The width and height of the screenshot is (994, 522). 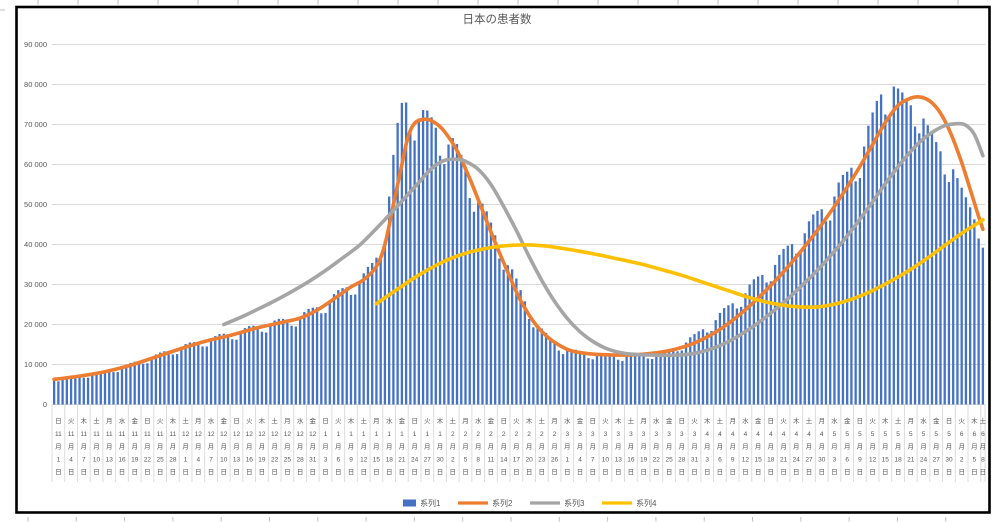 What do you see at coordinates (35, 244) in the screenshot?
I see `y-tick-label: 40 000` at bounding box center [35, 244].